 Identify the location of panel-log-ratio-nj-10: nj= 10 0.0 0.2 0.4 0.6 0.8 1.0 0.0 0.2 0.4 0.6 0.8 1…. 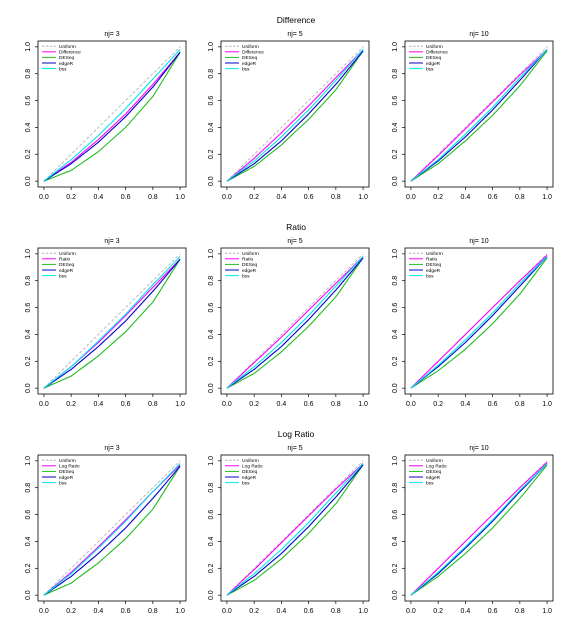
(473, 530).